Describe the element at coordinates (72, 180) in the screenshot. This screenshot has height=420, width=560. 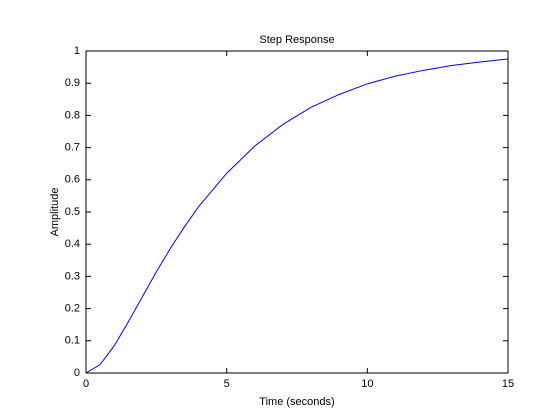
I see `y-tick-label: 0.6` at that location.